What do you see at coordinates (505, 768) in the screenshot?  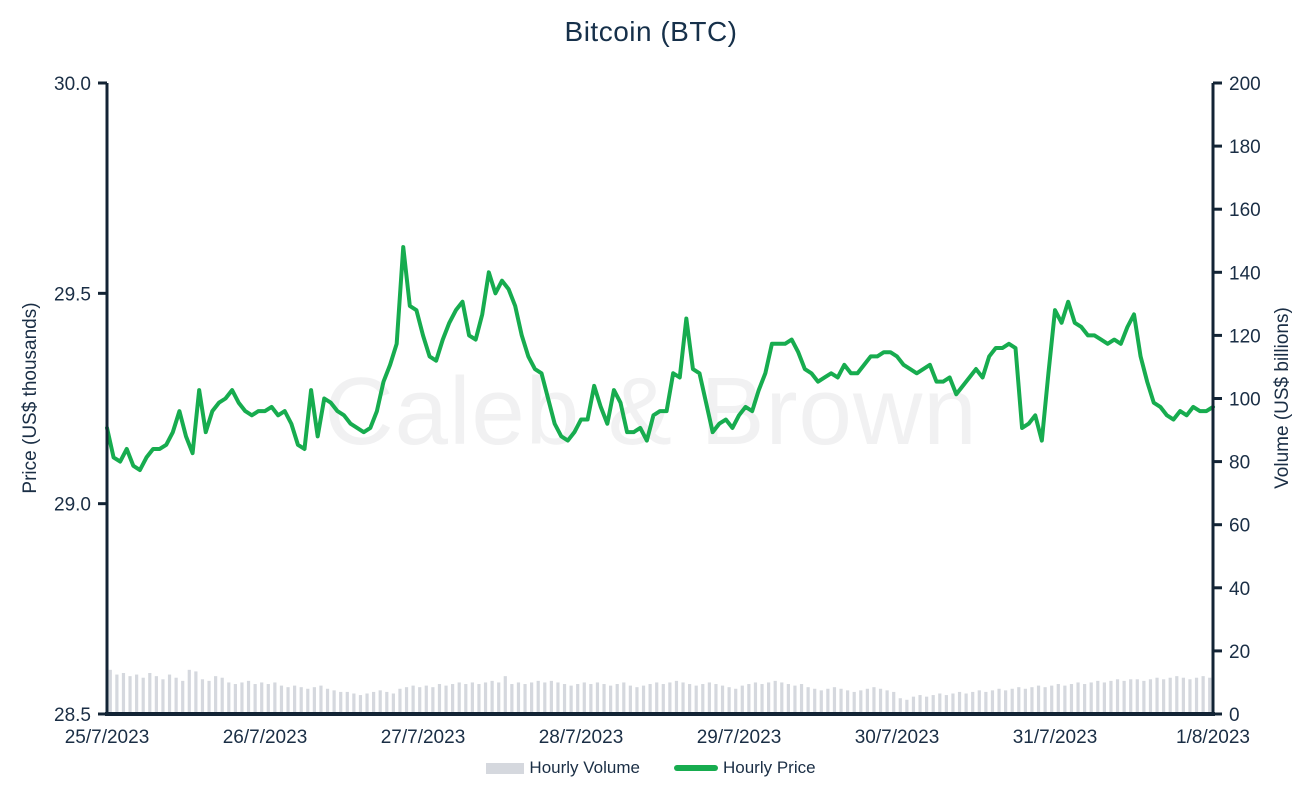 I see `volume-swatch-icon` at bounding box center [505, 768].